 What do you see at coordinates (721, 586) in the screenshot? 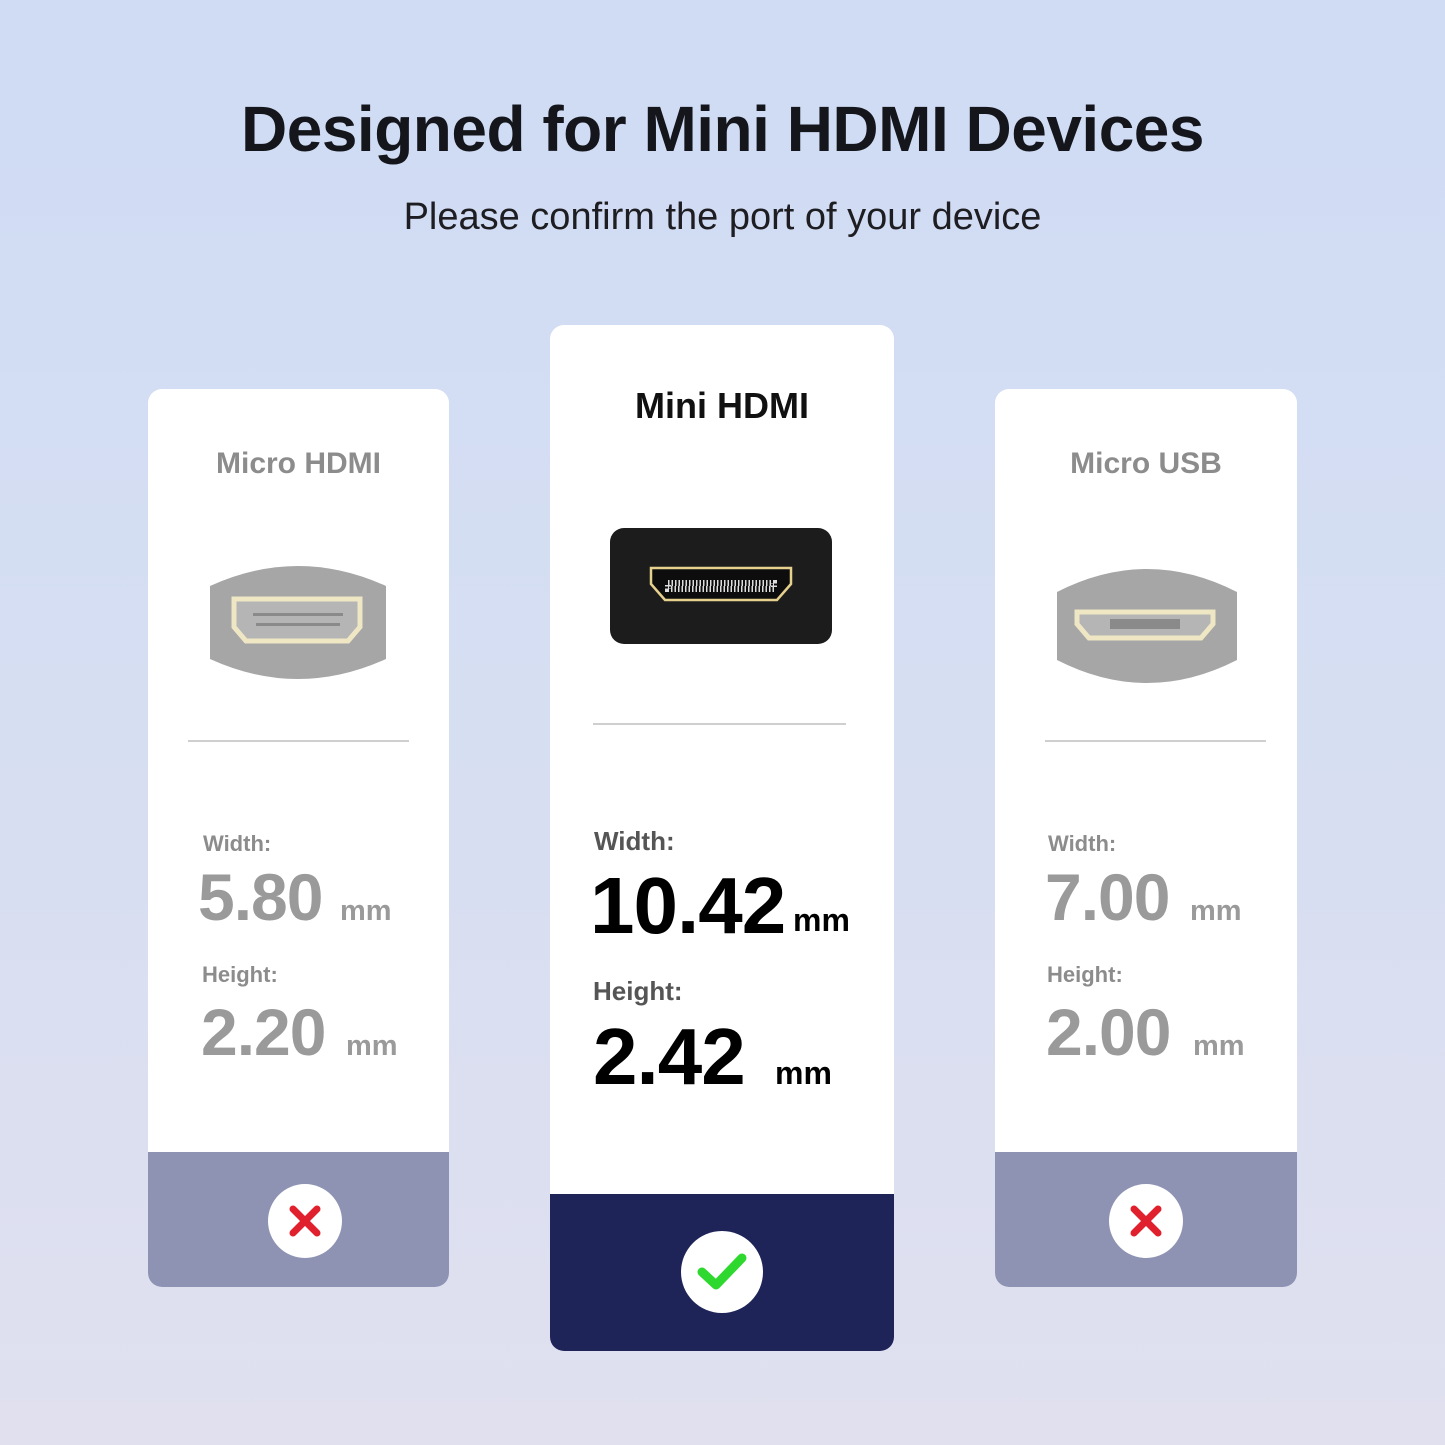
I see `mini-hdmi-port-icon` at bounding box center [721, 586].